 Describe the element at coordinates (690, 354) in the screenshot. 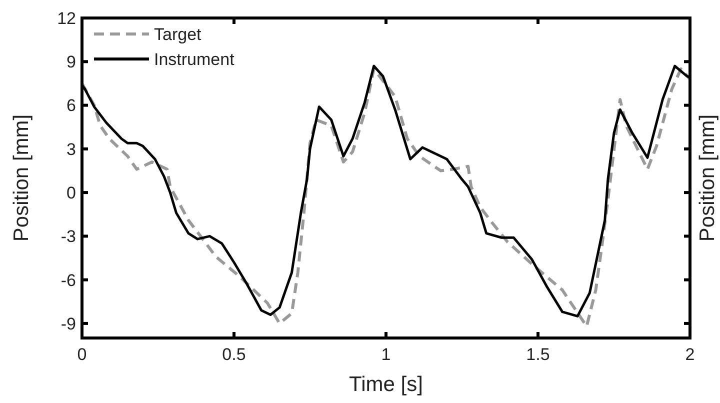

I see `x-tick-label: 2` at that location.